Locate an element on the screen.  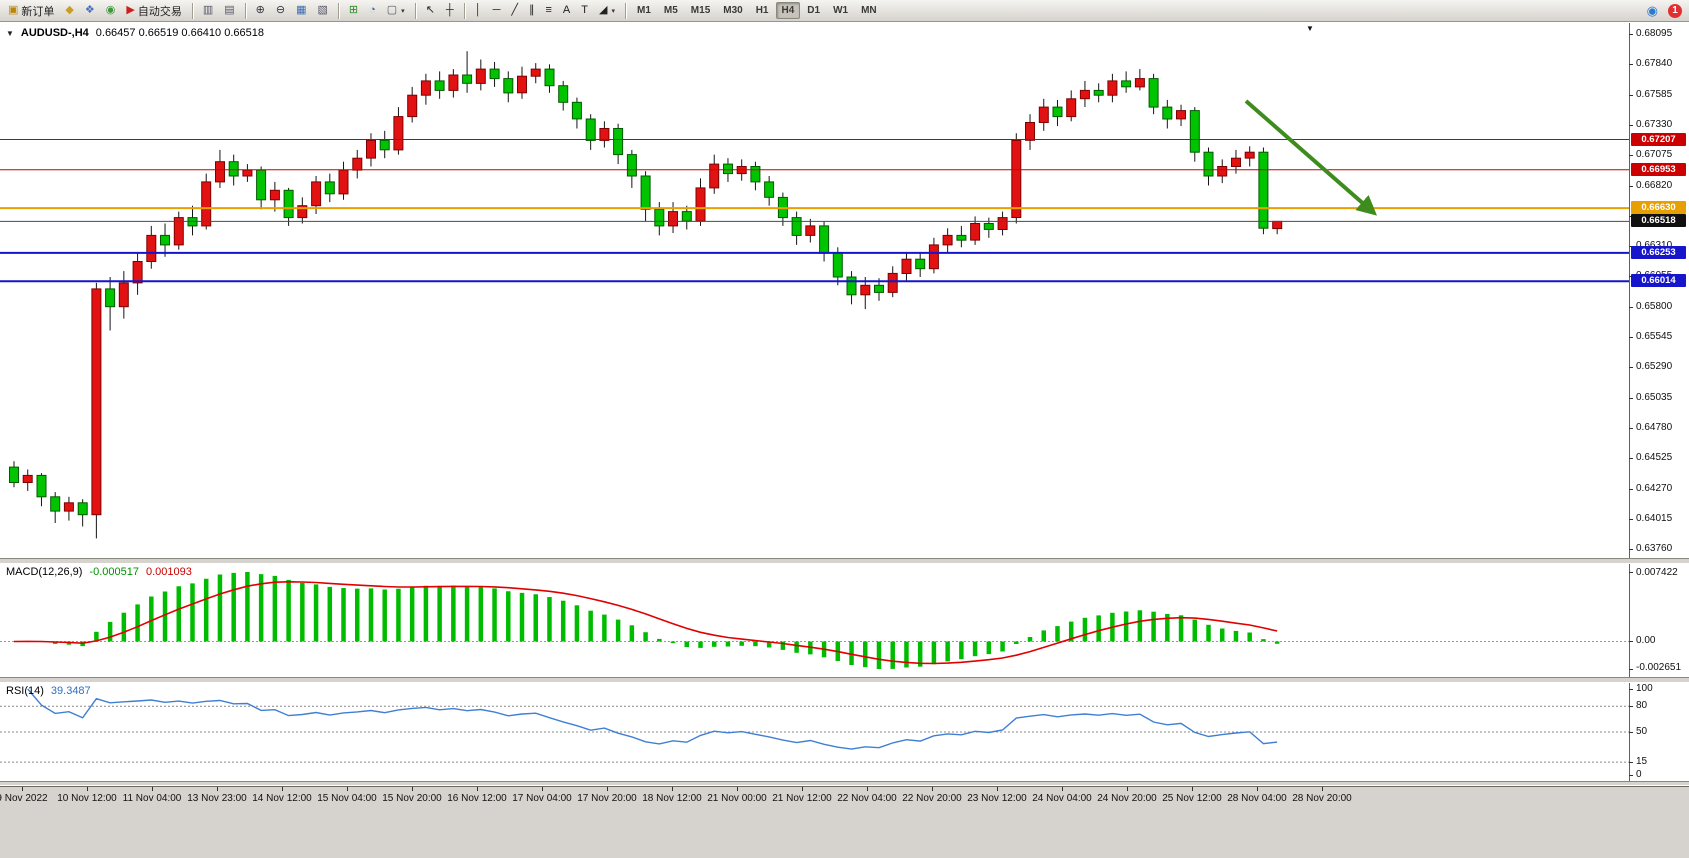
timeframe-button-w1: W1 is located at coordinates (841, 10).